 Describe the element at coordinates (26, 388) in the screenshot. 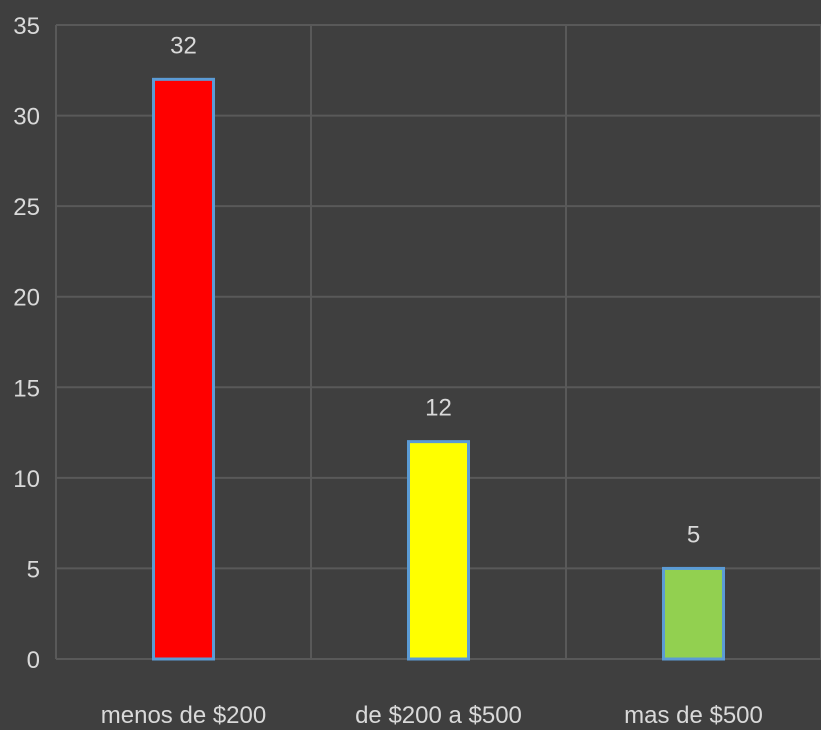

I see `y-tick-label-15: 15` at that location.